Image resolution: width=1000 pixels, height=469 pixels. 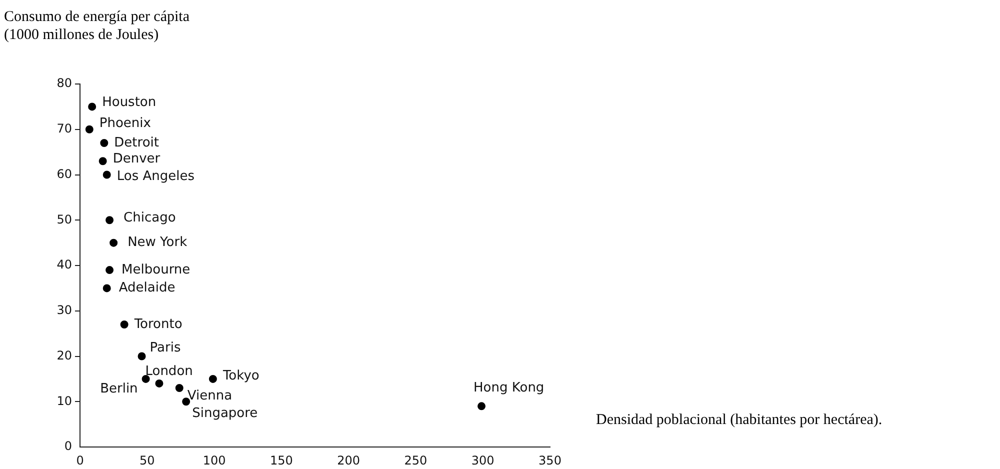 What do you see at coordinates (119, 388) in the screenshot?
I see `annotation: Berlin` at bounding box center [119, 388].